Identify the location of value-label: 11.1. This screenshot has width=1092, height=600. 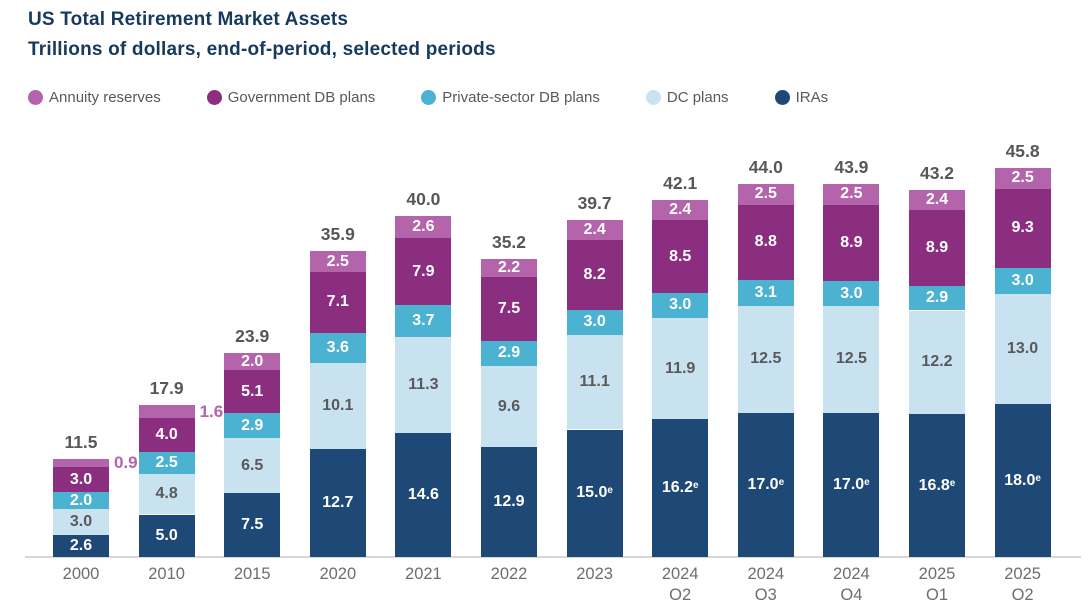
(594, 382).